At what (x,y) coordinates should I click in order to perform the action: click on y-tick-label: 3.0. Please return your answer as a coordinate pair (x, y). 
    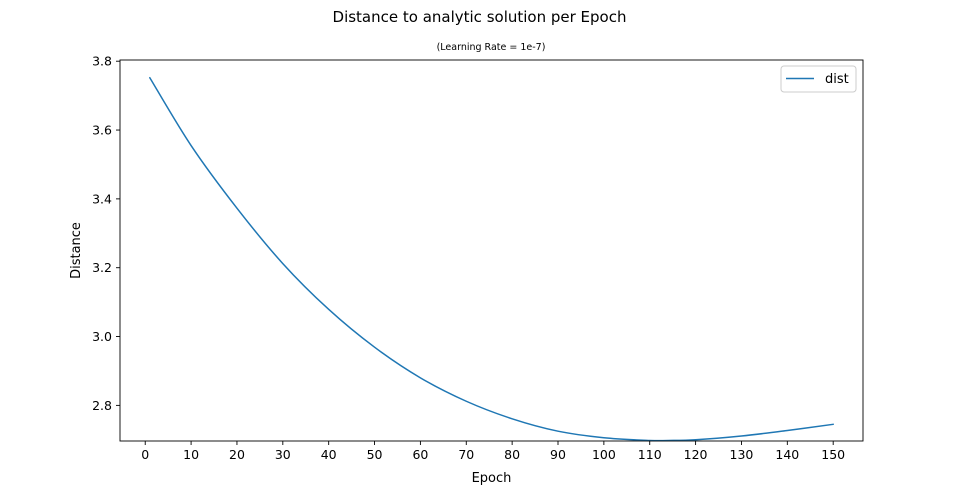
    Looking at the image, I should click on (102, 336).